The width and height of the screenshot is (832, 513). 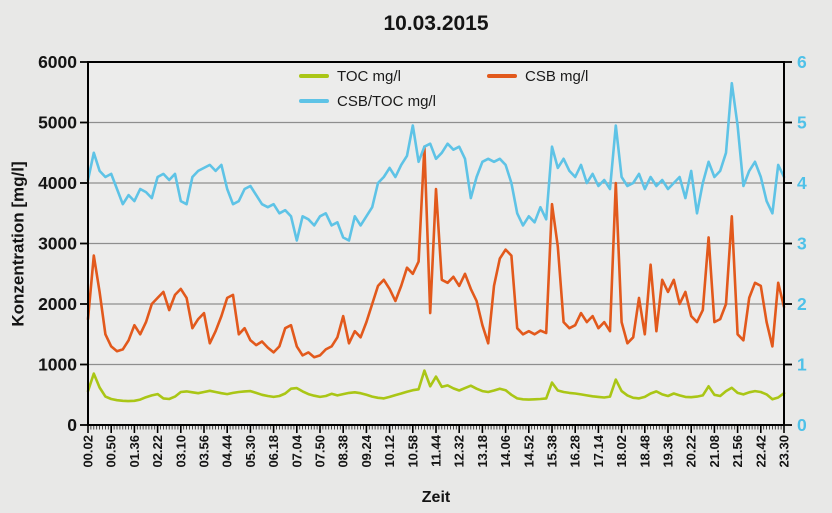 What do you see at coordinates (737, 451) in the screenshot?
I see `x-axis-tick-label: 21.56` at bounding box center [737, 451].